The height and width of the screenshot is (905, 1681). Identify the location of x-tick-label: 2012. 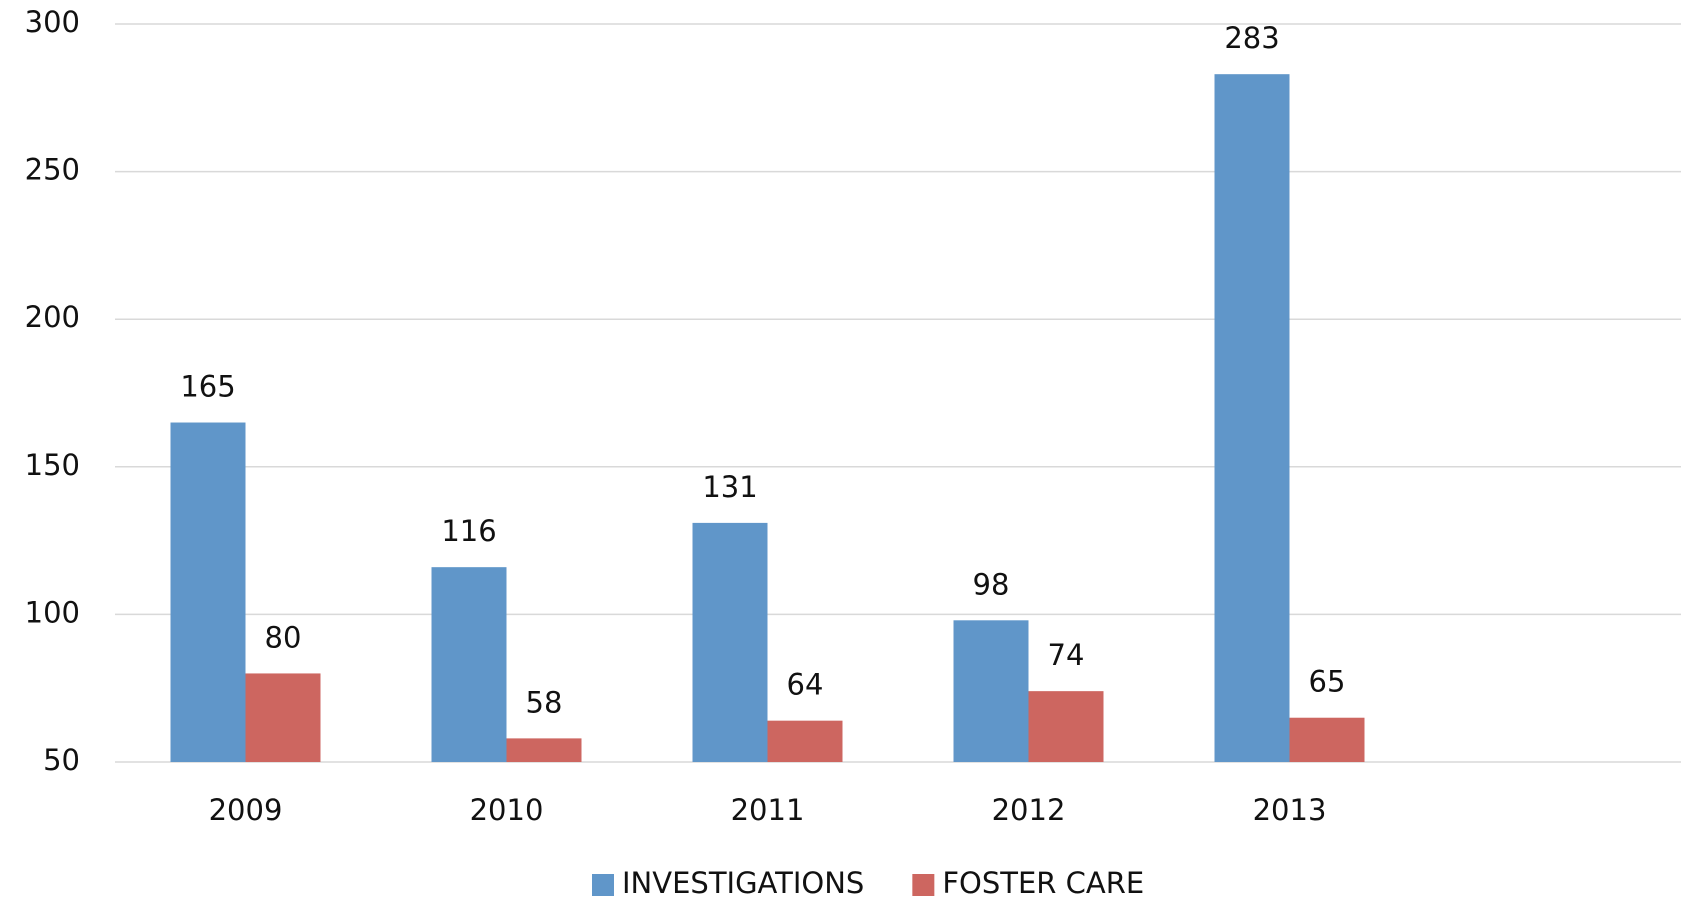
(1029, 810).